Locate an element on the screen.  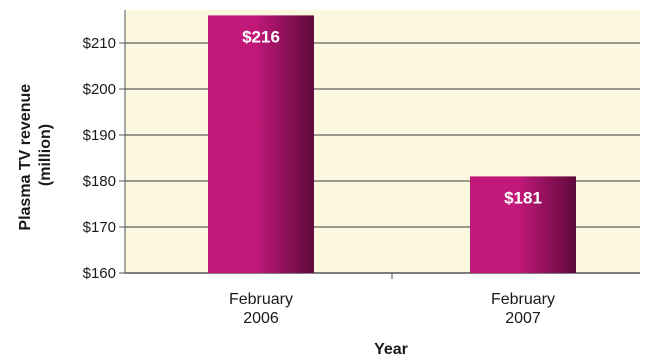
x-category-label: 2006 is located at coordinates (261, 318).